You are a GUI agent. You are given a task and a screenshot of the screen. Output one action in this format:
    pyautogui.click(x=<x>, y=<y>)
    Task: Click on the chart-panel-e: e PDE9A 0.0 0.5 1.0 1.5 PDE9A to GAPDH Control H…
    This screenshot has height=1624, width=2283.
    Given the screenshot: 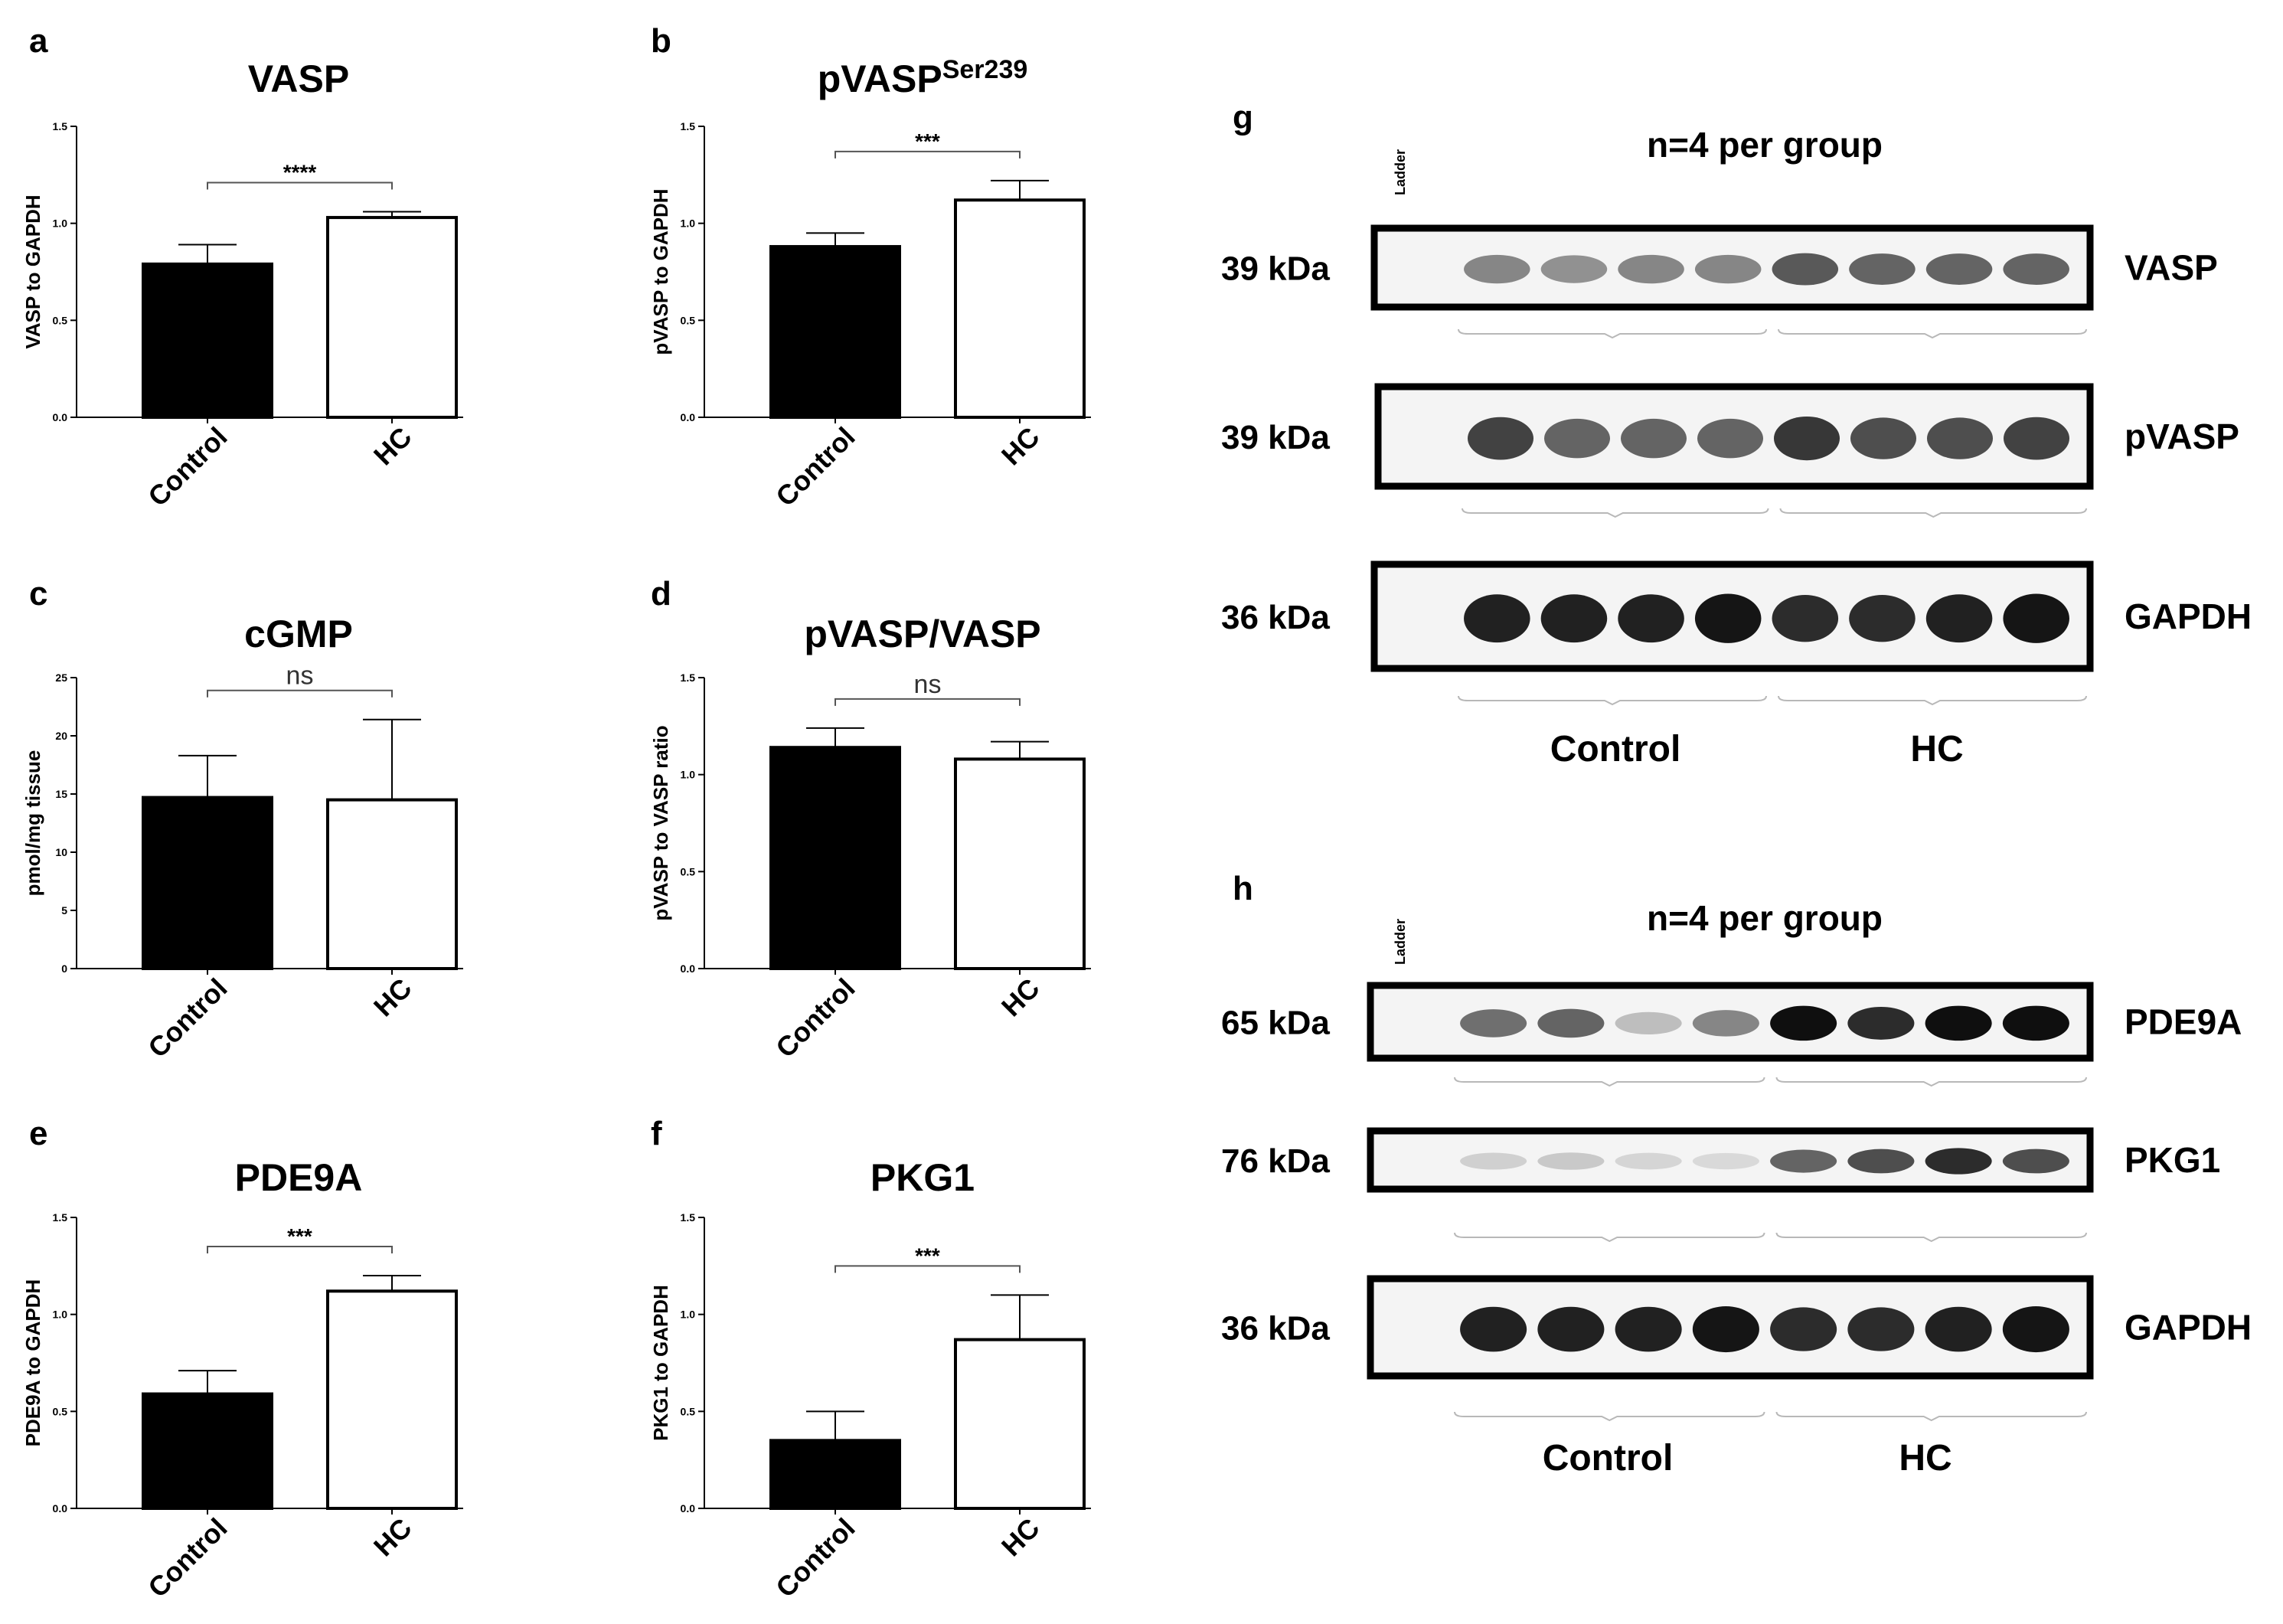 What is the action you would take?
    pyautogui.click(x=242, y=1359)
    